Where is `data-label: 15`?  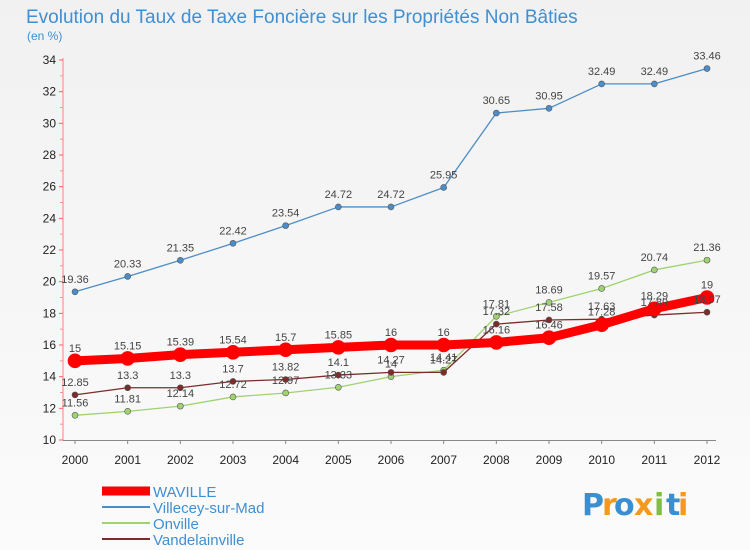
data-label: 15 is located at coordinates (75, 349).